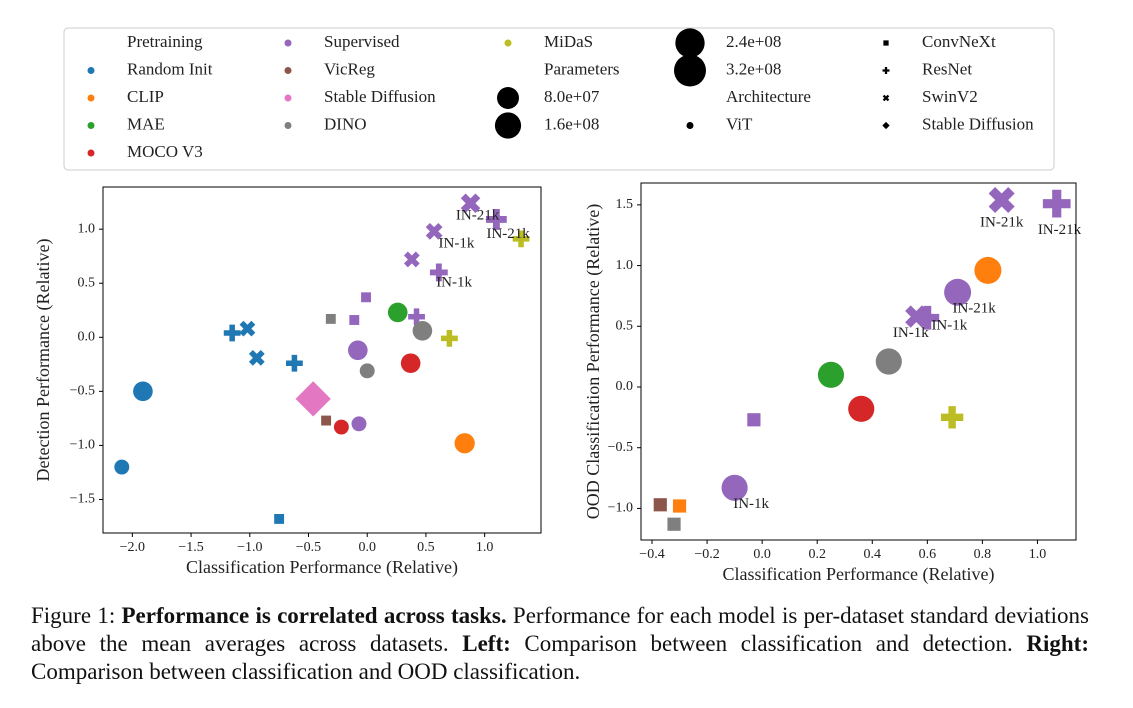  I want to click on legend-label: 3.2e+08, so click(753, 68).